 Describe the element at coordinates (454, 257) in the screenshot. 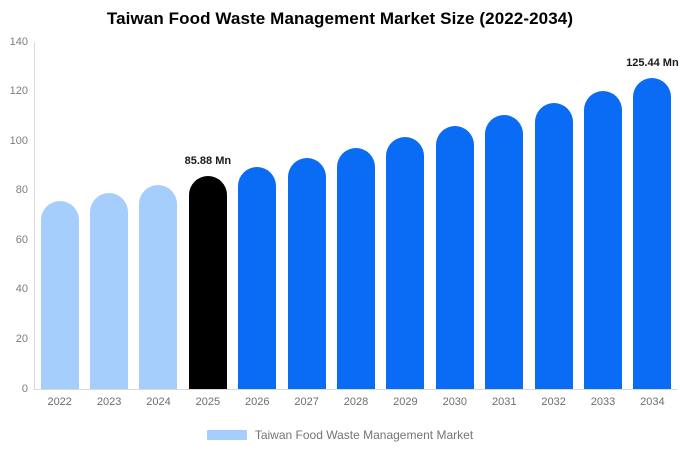

I see `bar-2030` at that location.